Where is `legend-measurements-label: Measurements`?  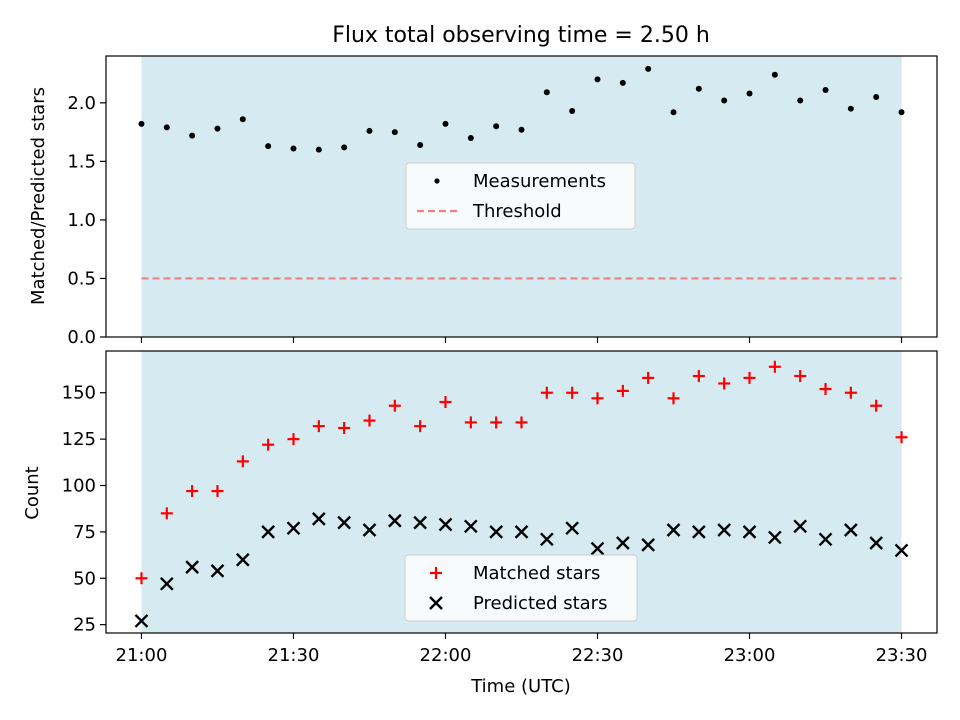
legend-measurements-label: Measurements is located at coordinates (539, 181).